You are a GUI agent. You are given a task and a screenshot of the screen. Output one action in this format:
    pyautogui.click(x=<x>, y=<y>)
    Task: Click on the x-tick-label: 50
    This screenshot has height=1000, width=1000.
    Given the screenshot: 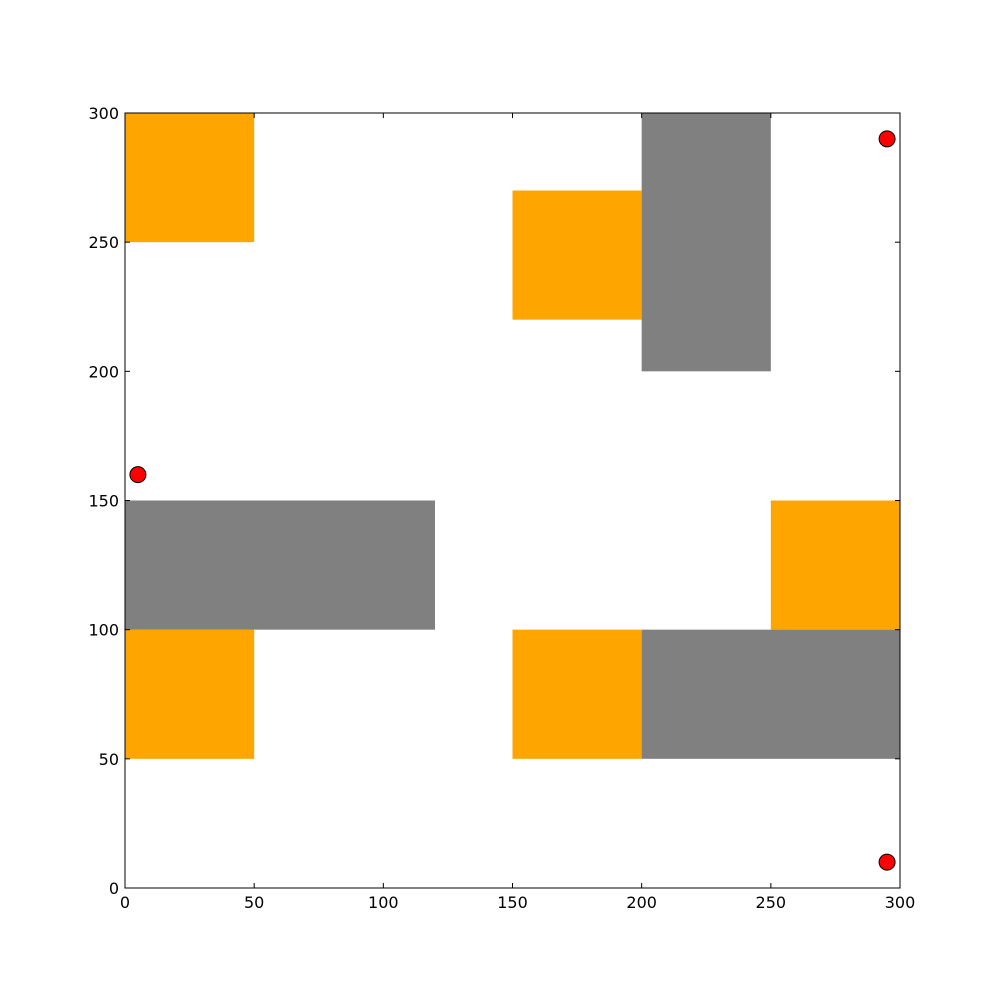 What is the action you would take?
    pyautogui.click(x=254, y=902)
    